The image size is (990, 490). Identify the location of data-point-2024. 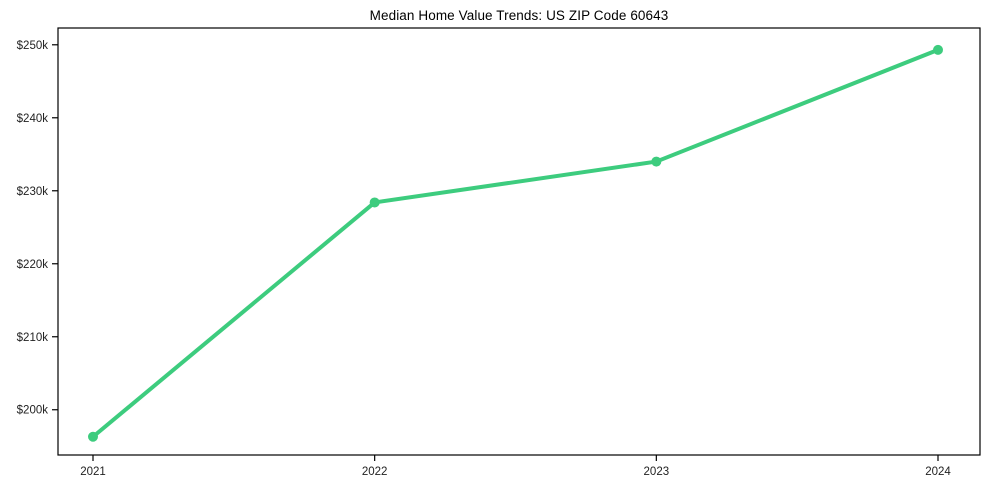
(938, 49).